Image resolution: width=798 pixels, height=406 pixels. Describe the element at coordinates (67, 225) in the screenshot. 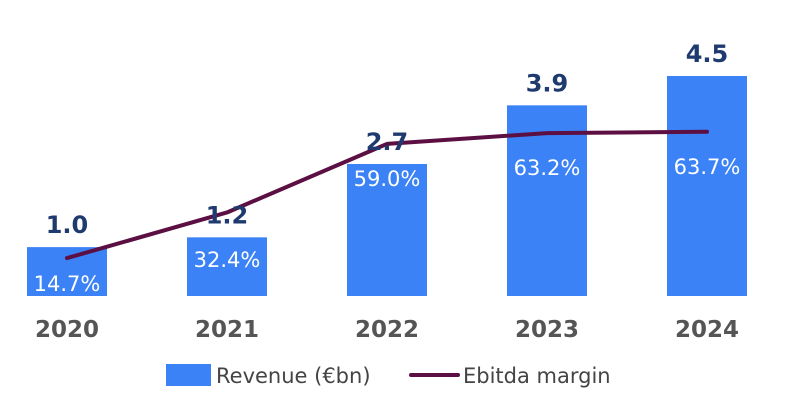

I see `revenue-label-2020: 1.0` at that location.